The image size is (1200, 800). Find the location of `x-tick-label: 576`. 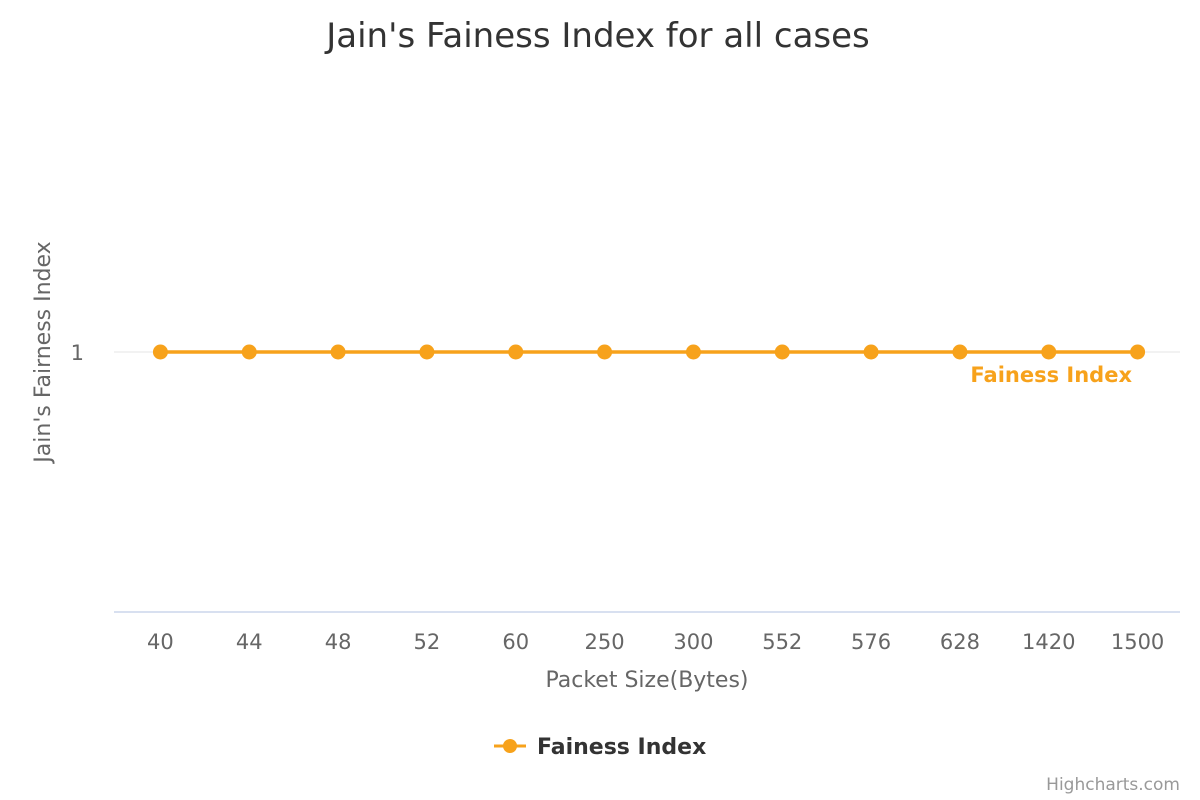

x-tick-label: 576 is located at coordinates (871, 642).